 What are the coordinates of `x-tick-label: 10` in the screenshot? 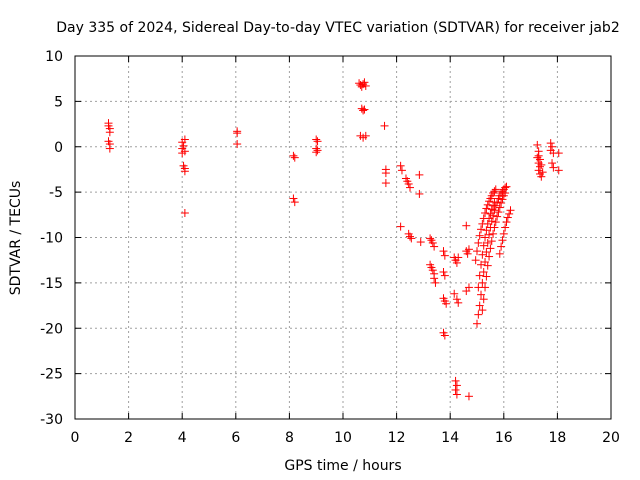 It's located at (343, 438).